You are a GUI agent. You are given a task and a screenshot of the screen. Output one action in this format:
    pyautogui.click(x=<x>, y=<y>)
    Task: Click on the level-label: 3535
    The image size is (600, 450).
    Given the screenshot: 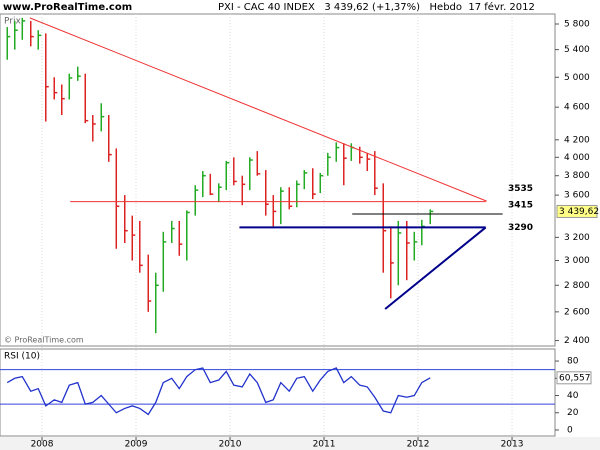 What is the action you would take?
    pyautogui.click(x=520, y=189)
    